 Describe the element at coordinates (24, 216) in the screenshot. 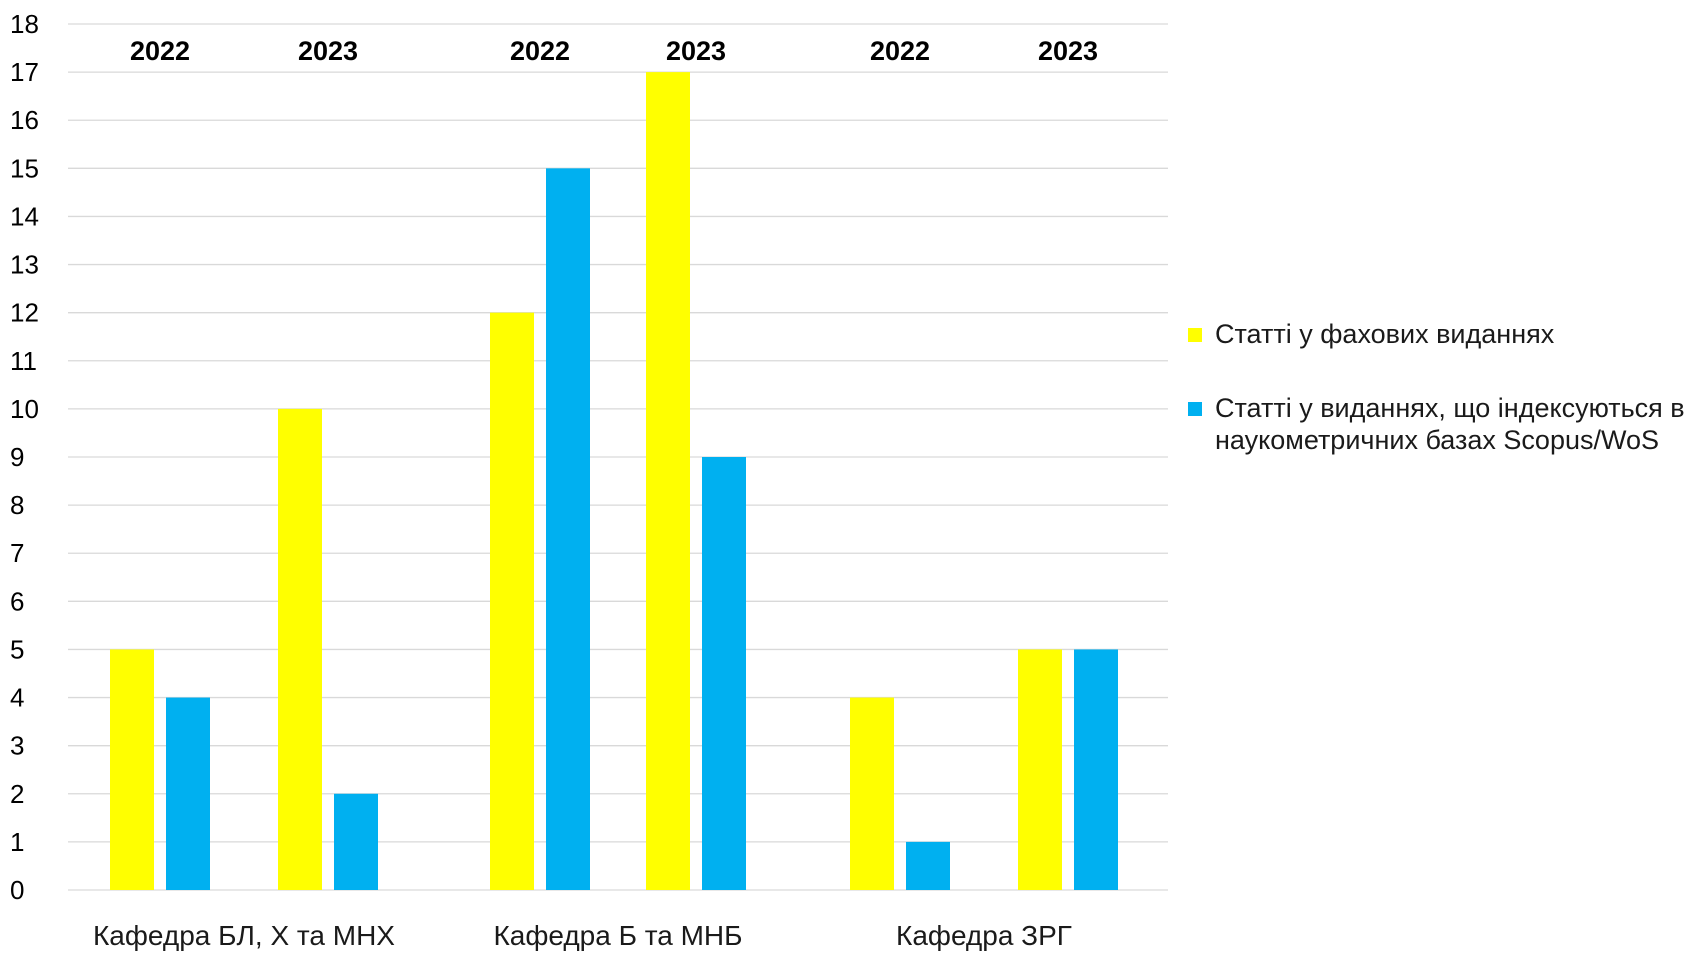

I see `y-tick-label: 14` at that location.